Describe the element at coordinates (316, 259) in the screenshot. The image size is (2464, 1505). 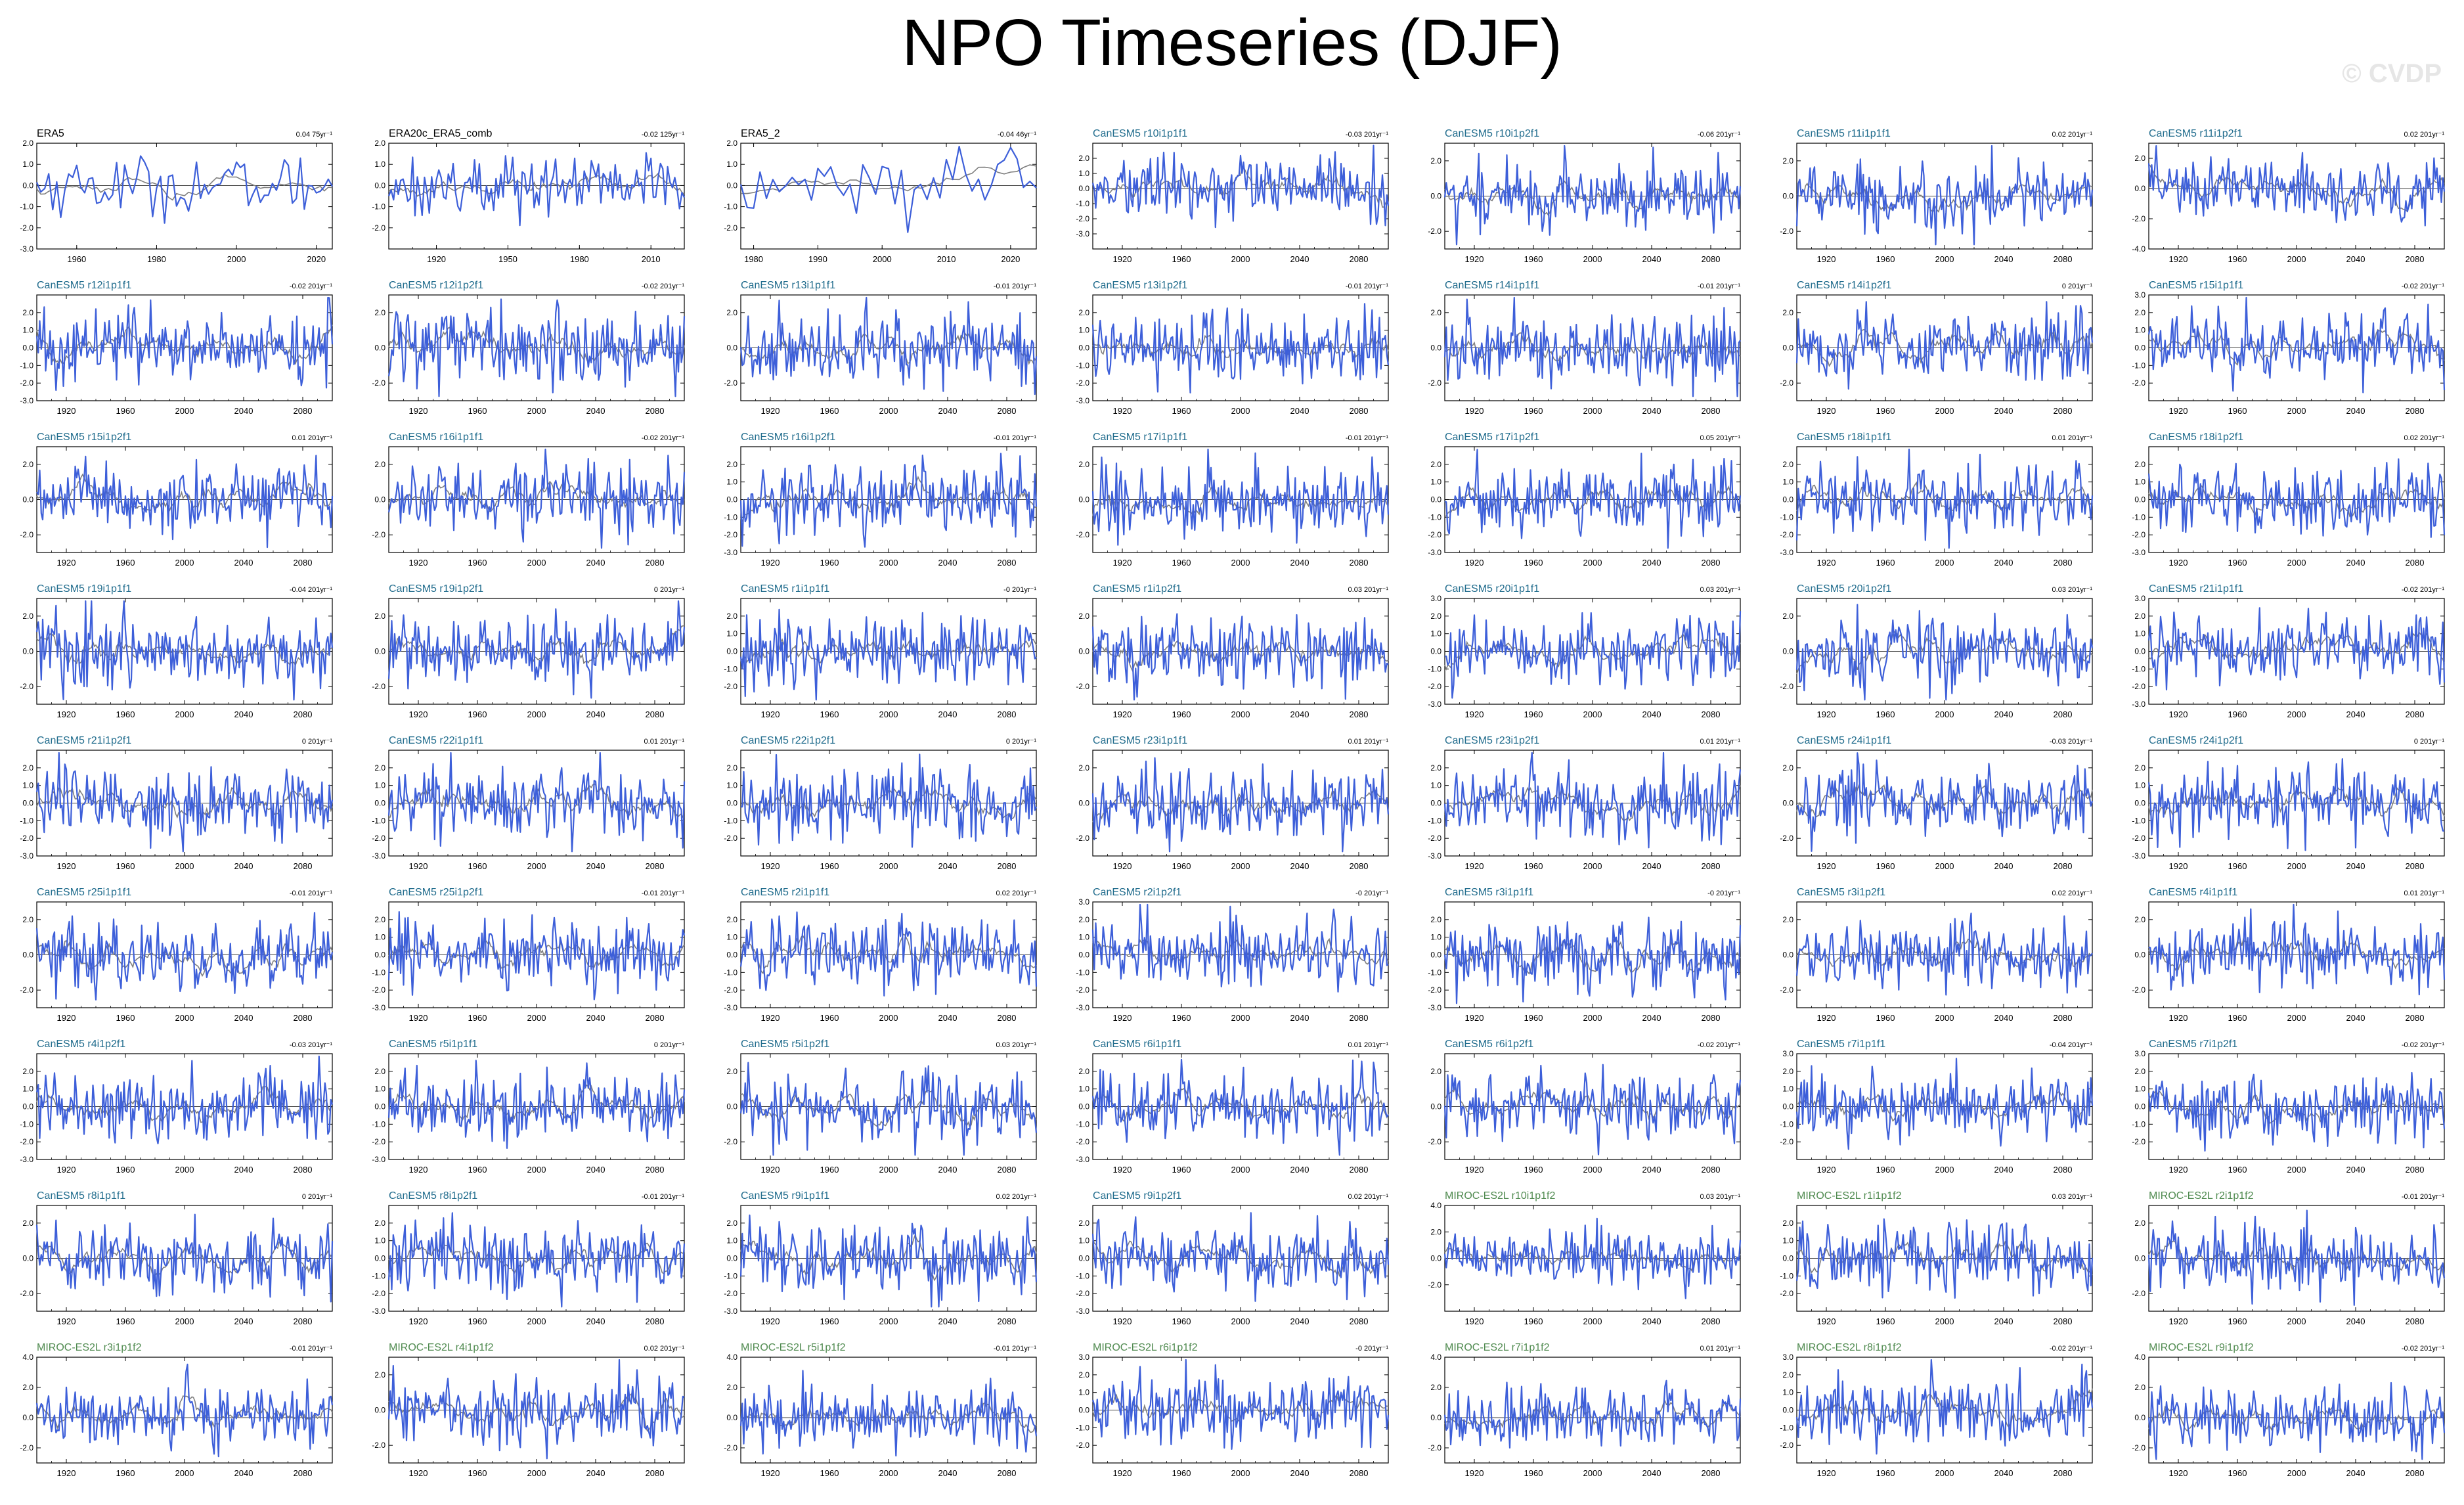
I see `x-tick-label: 2020` at that location.